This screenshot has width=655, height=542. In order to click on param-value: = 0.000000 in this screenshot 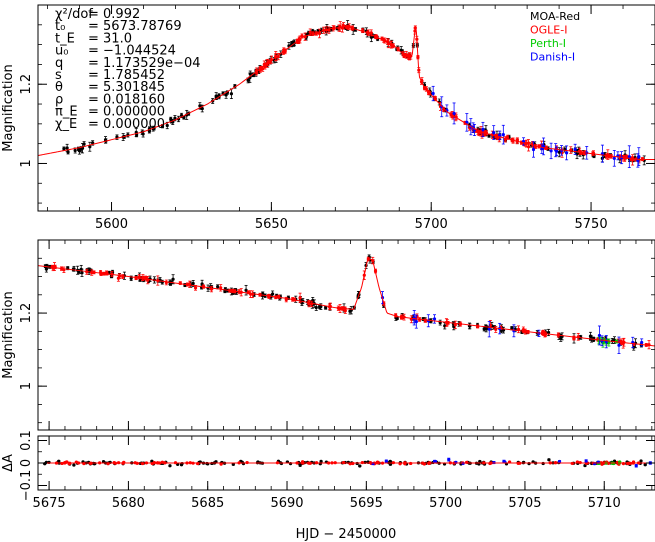, I will do `click(126, 124)`.